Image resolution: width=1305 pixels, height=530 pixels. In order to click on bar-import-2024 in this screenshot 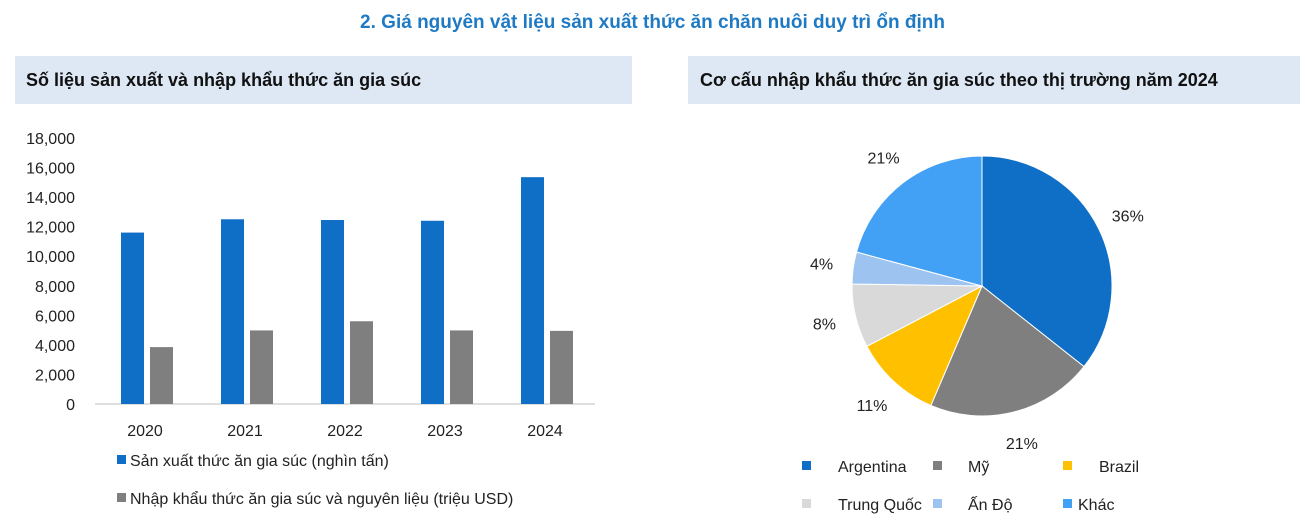, I will do `click(561, 367)`.